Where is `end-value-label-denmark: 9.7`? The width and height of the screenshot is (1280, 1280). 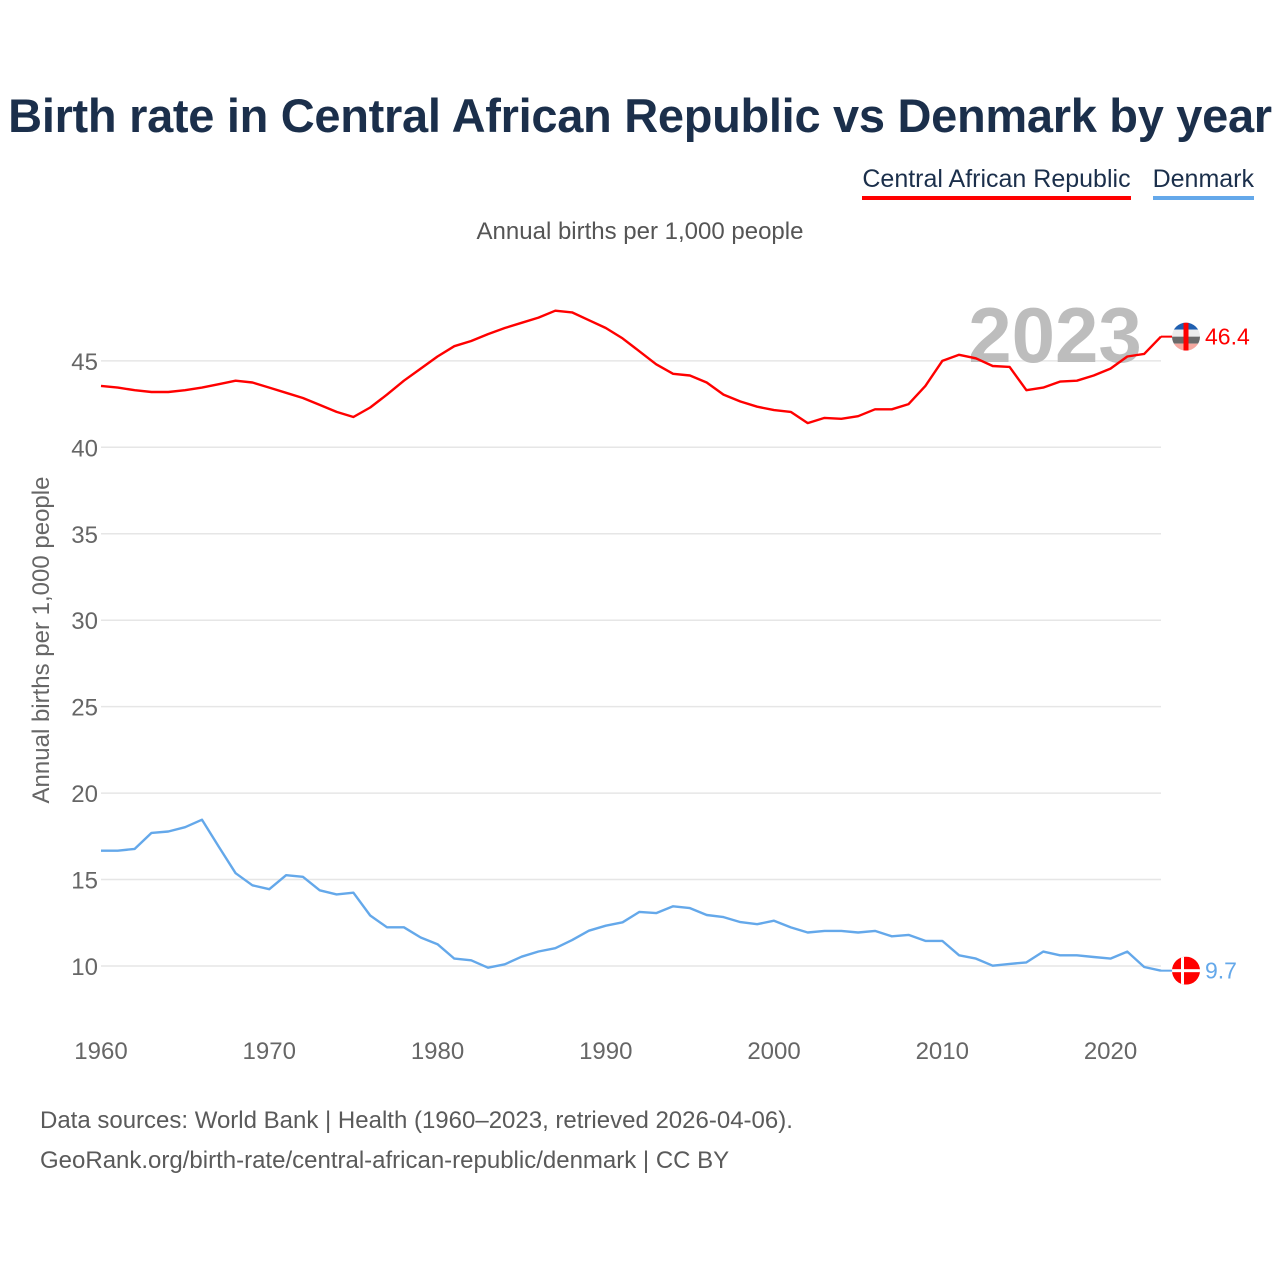
end-value-label-denmark: 9.7 is located at coordinates (1221, 971).